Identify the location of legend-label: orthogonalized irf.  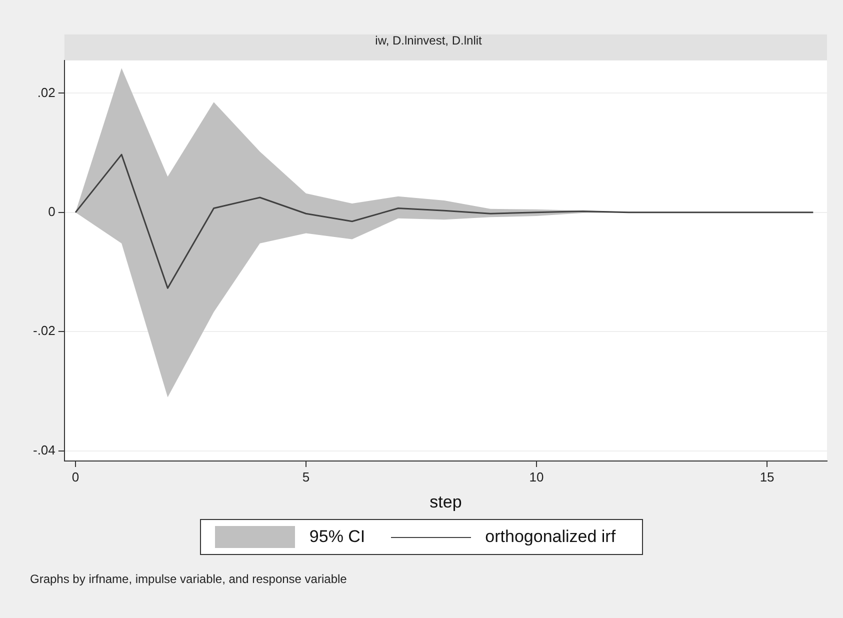
(550, 537).